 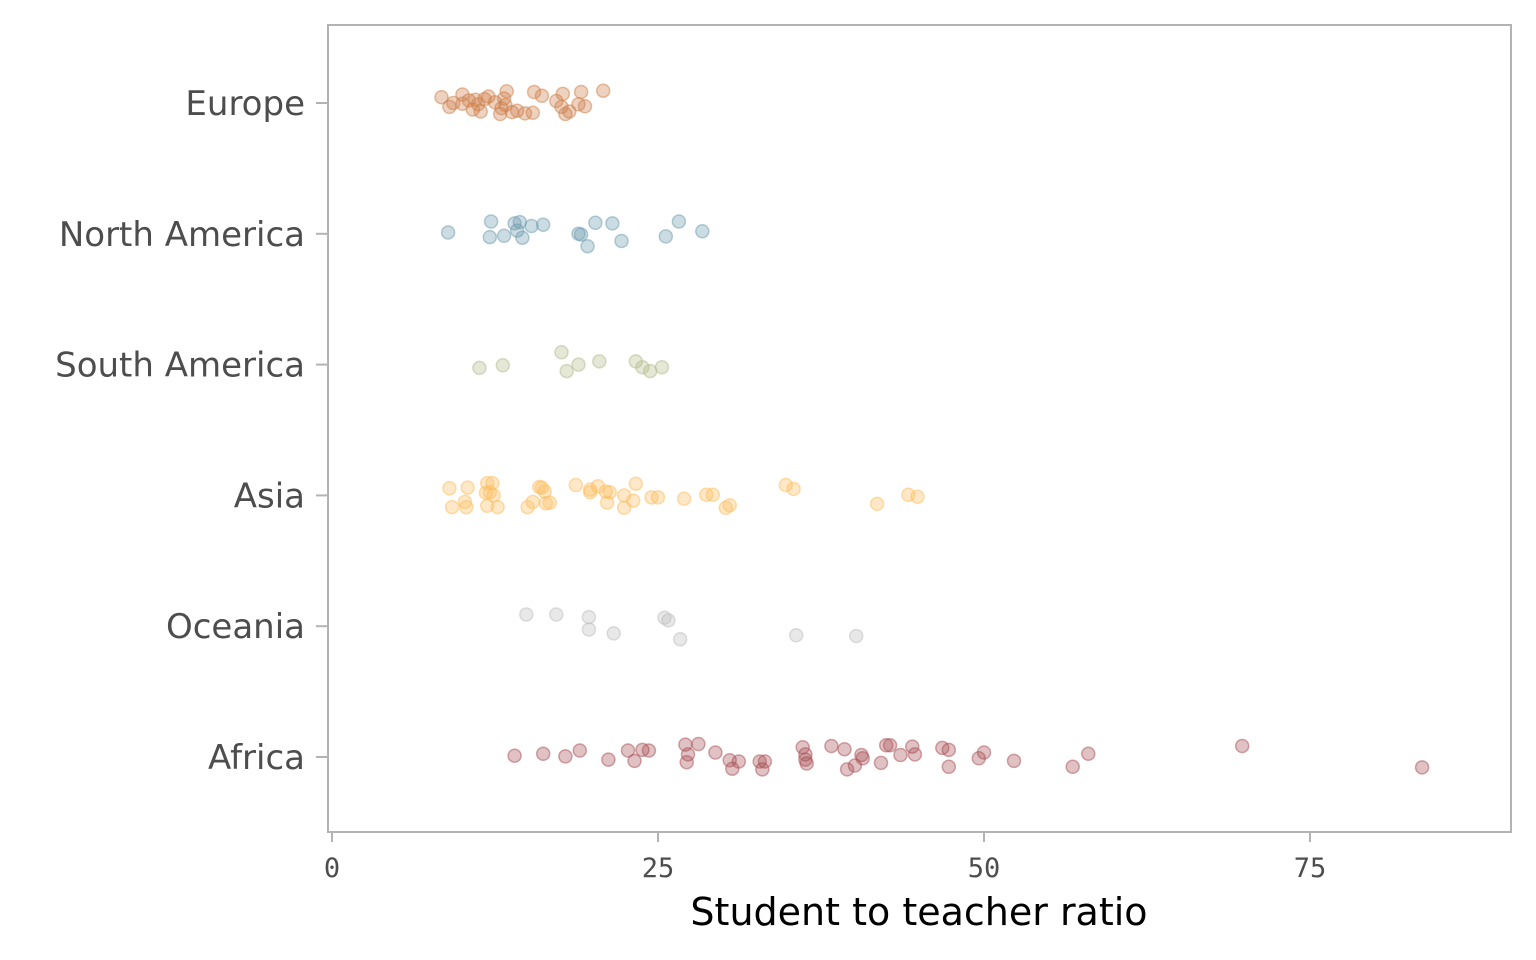 I want to click on y-tick-label: Europe, so click(x=245, y=104).